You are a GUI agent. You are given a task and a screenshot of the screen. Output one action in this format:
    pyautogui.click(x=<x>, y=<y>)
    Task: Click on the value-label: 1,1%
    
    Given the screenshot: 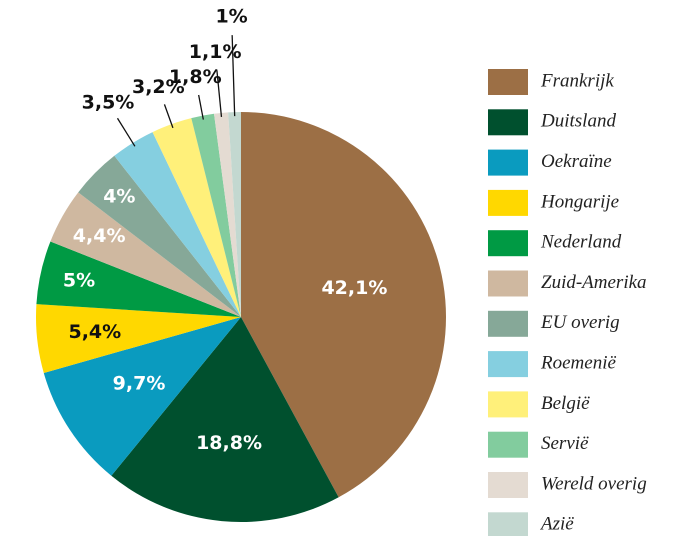 What is the action you would take?
    pyautogui.click(x=215, y=52)
    